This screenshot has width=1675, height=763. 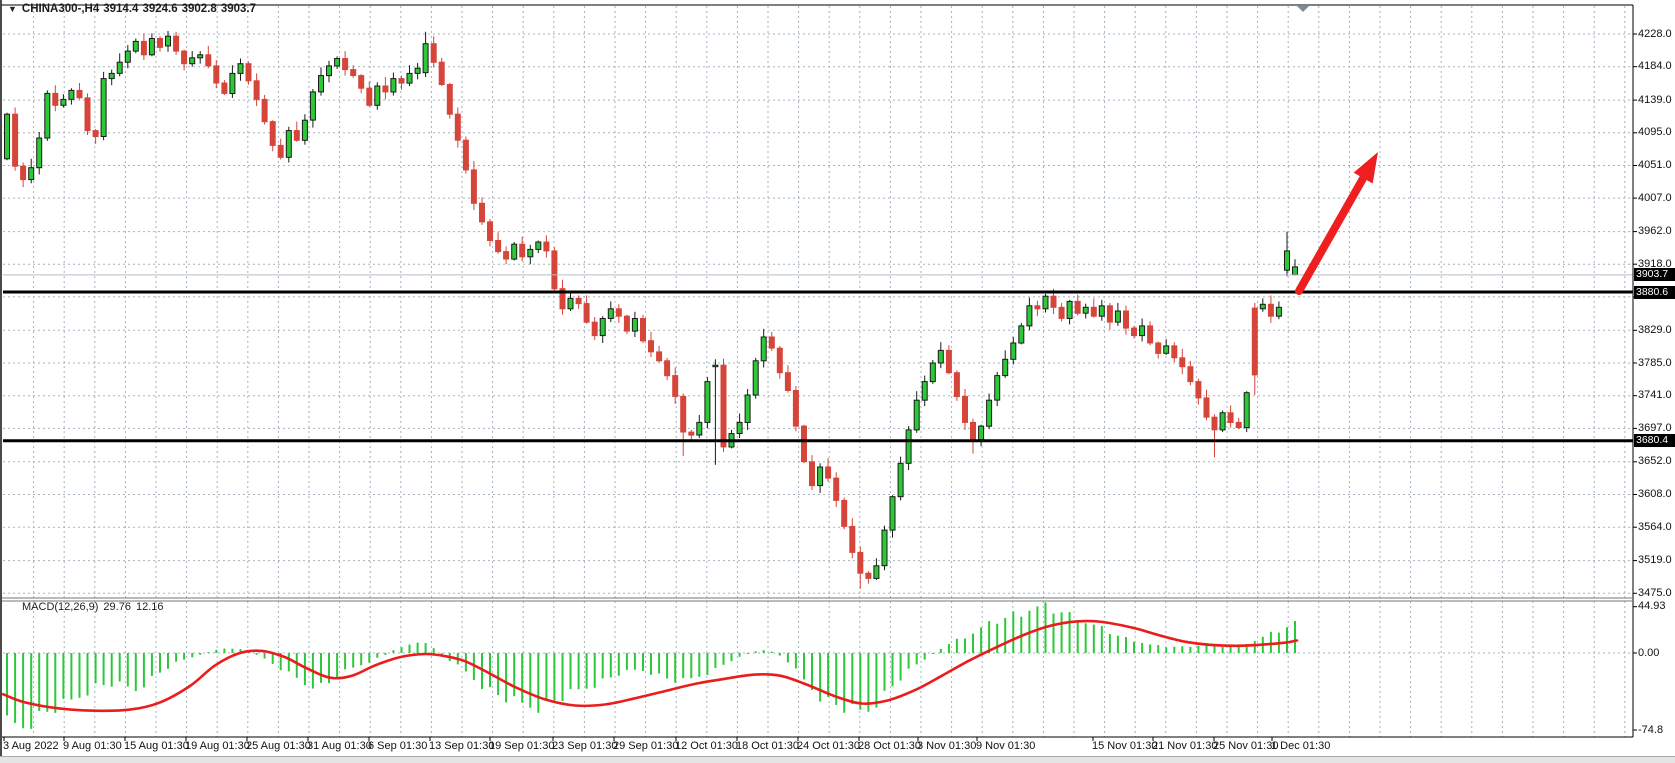 What do you see at coordinates (278, 746) in the screenshot?
I see `time-axis-label: 25 Aug 01:30` at bounding box center [278, 746].